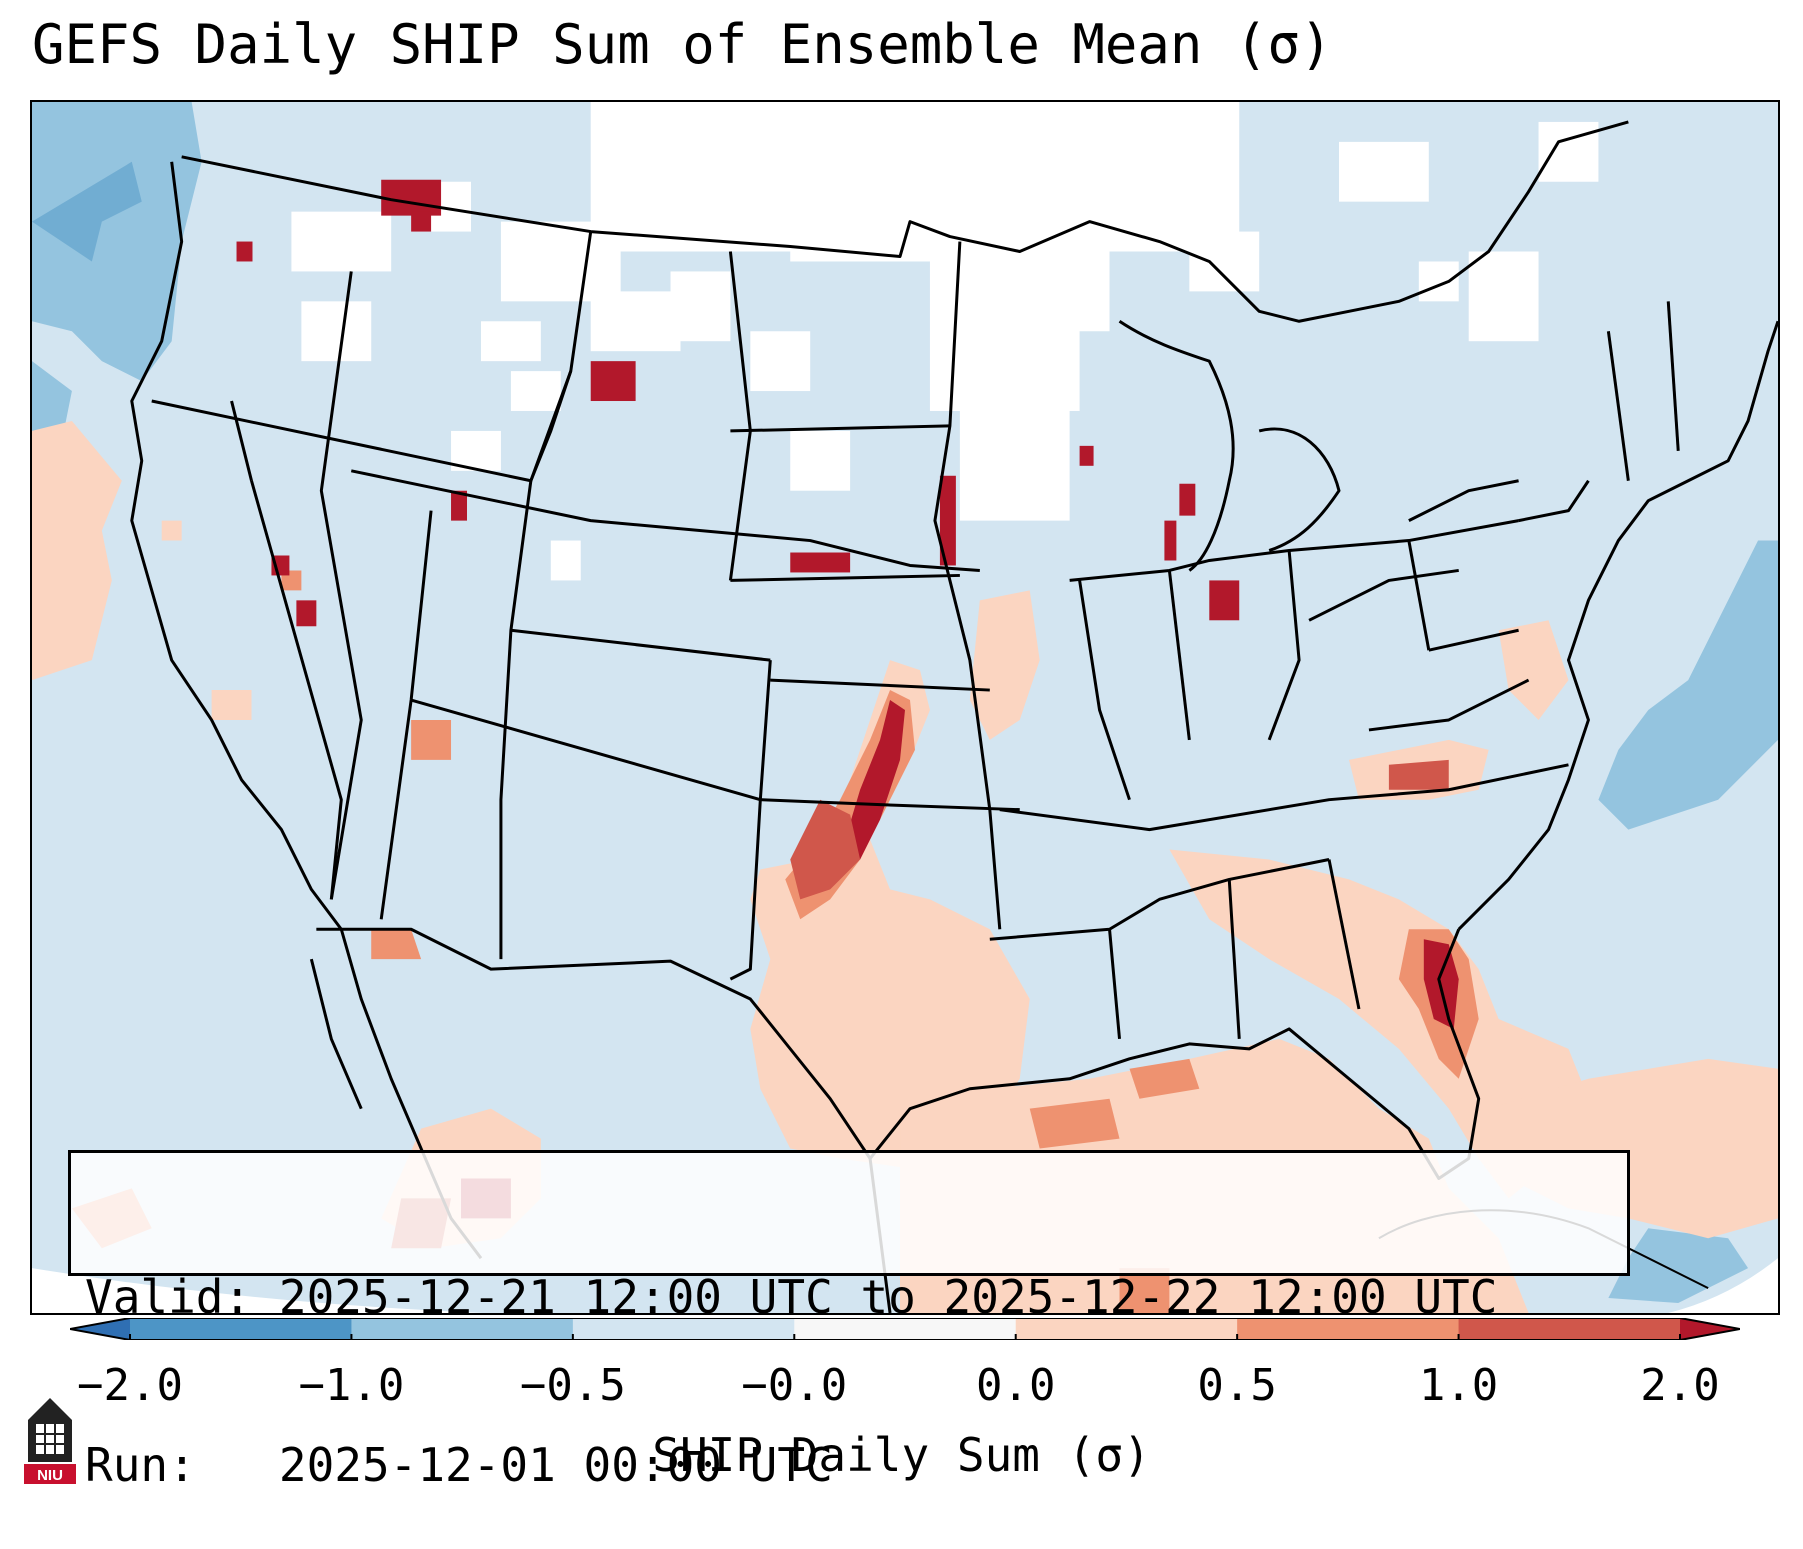 The width and height of the screenshot is (1803, 1549). Describe the element at coordinates (1015, 1385) in the screenshot. I see `colorbar-tick-label: 0.0` at that location.